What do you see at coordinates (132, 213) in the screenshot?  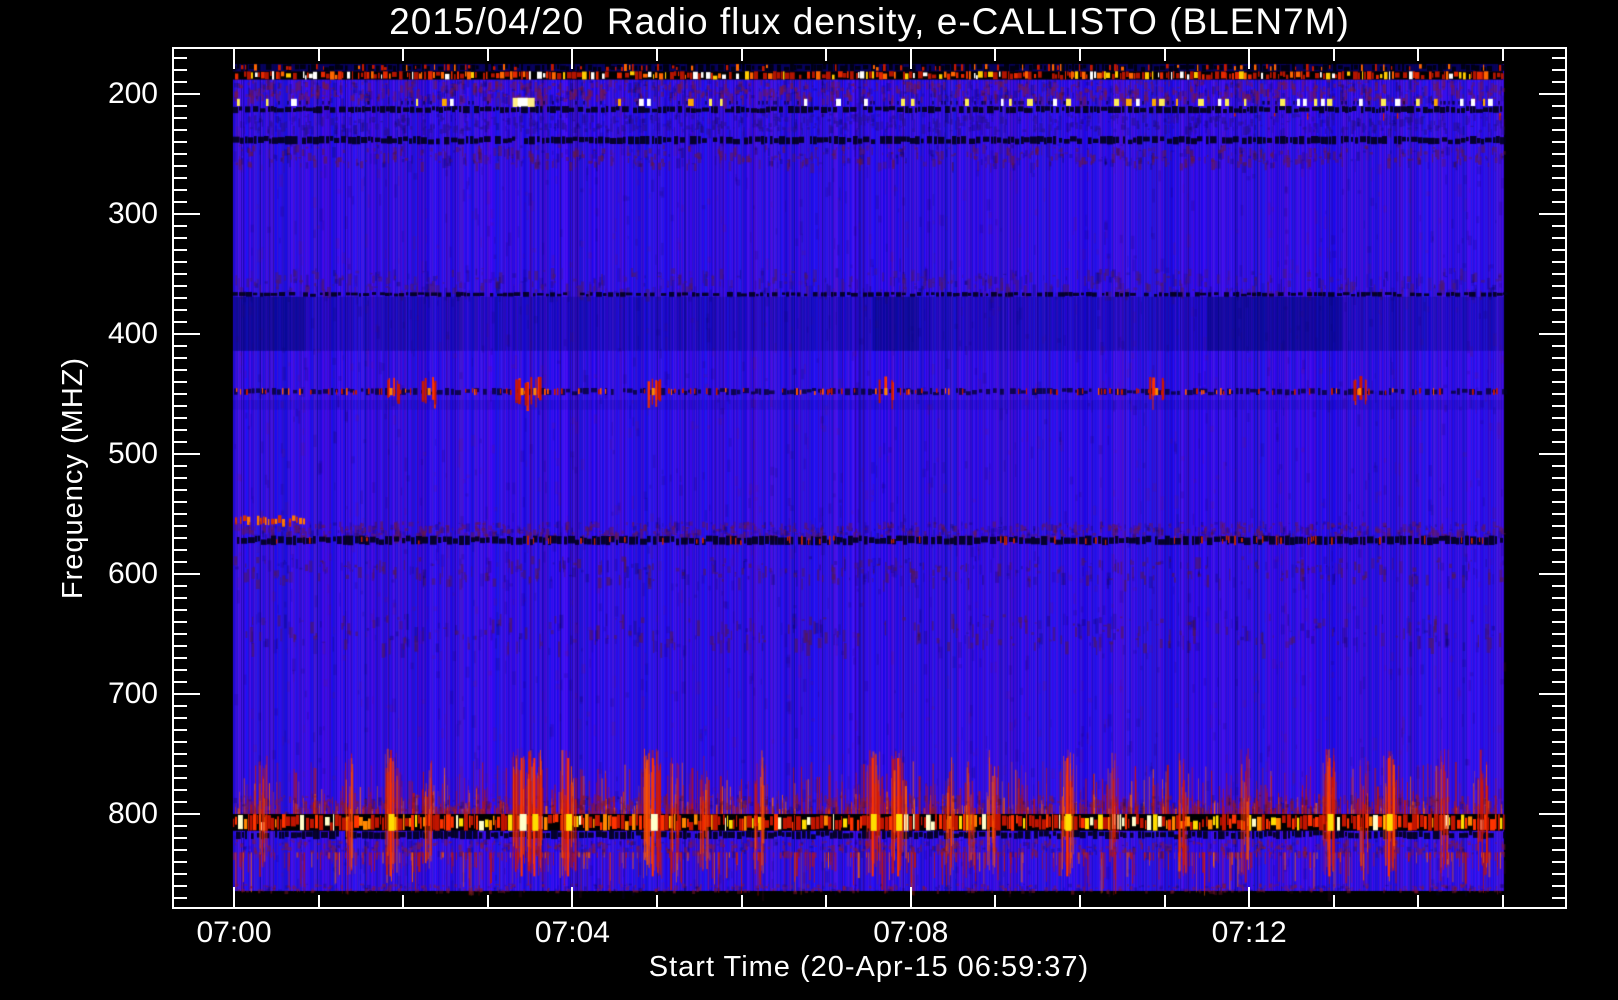 I see `y-axis-tick-label: 300` at bounding box center [132, 213].